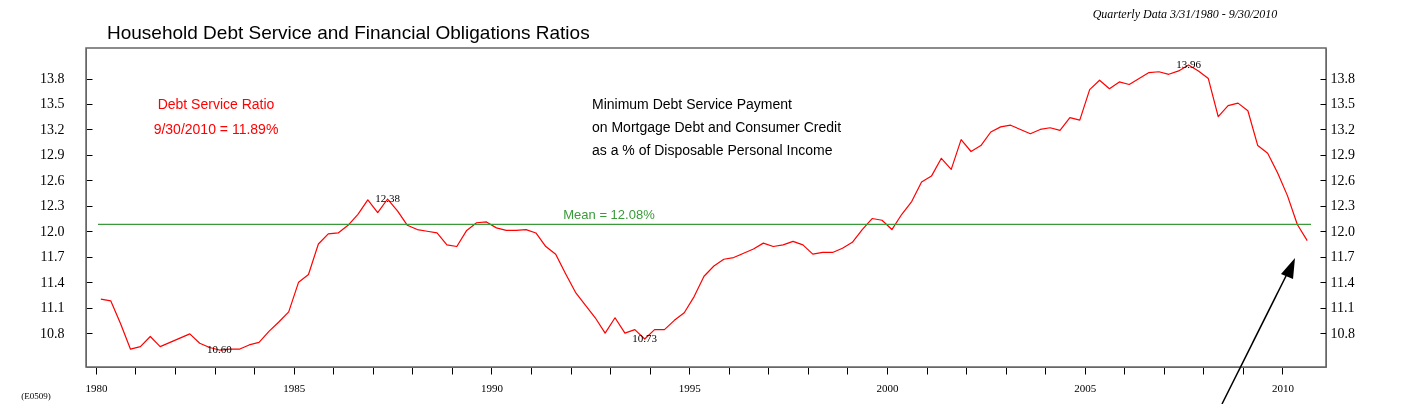  Describe the element at coordinates (1342, 231) in the screenshot. I see `y2-tick-label: 12.0` at that location.